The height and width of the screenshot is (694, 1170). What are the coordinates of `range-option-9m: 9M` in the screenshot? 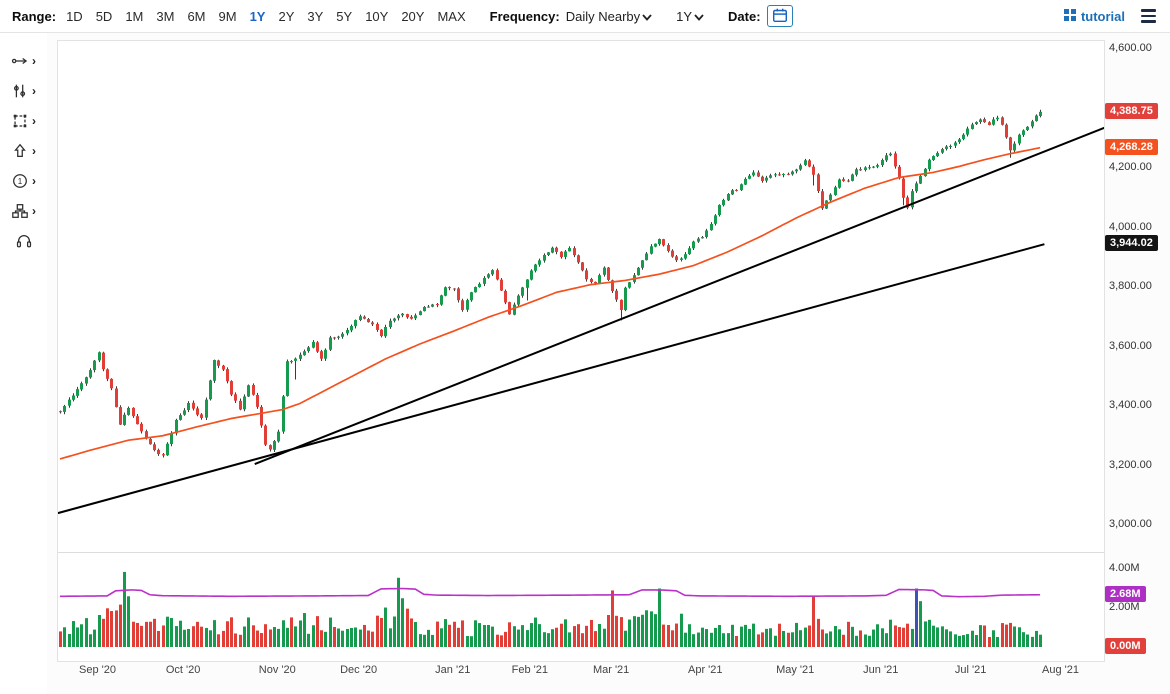 It's located at (227, 16).